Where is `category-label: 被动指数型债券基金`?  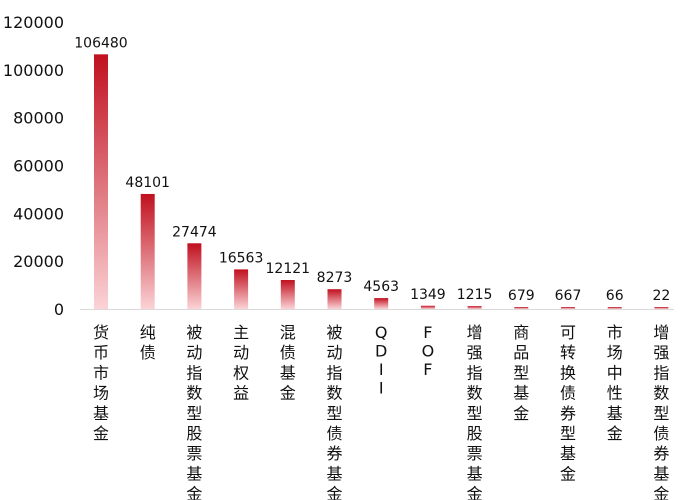 category-label: 被动指数型债券基金 is located at coordinates (334, 411).